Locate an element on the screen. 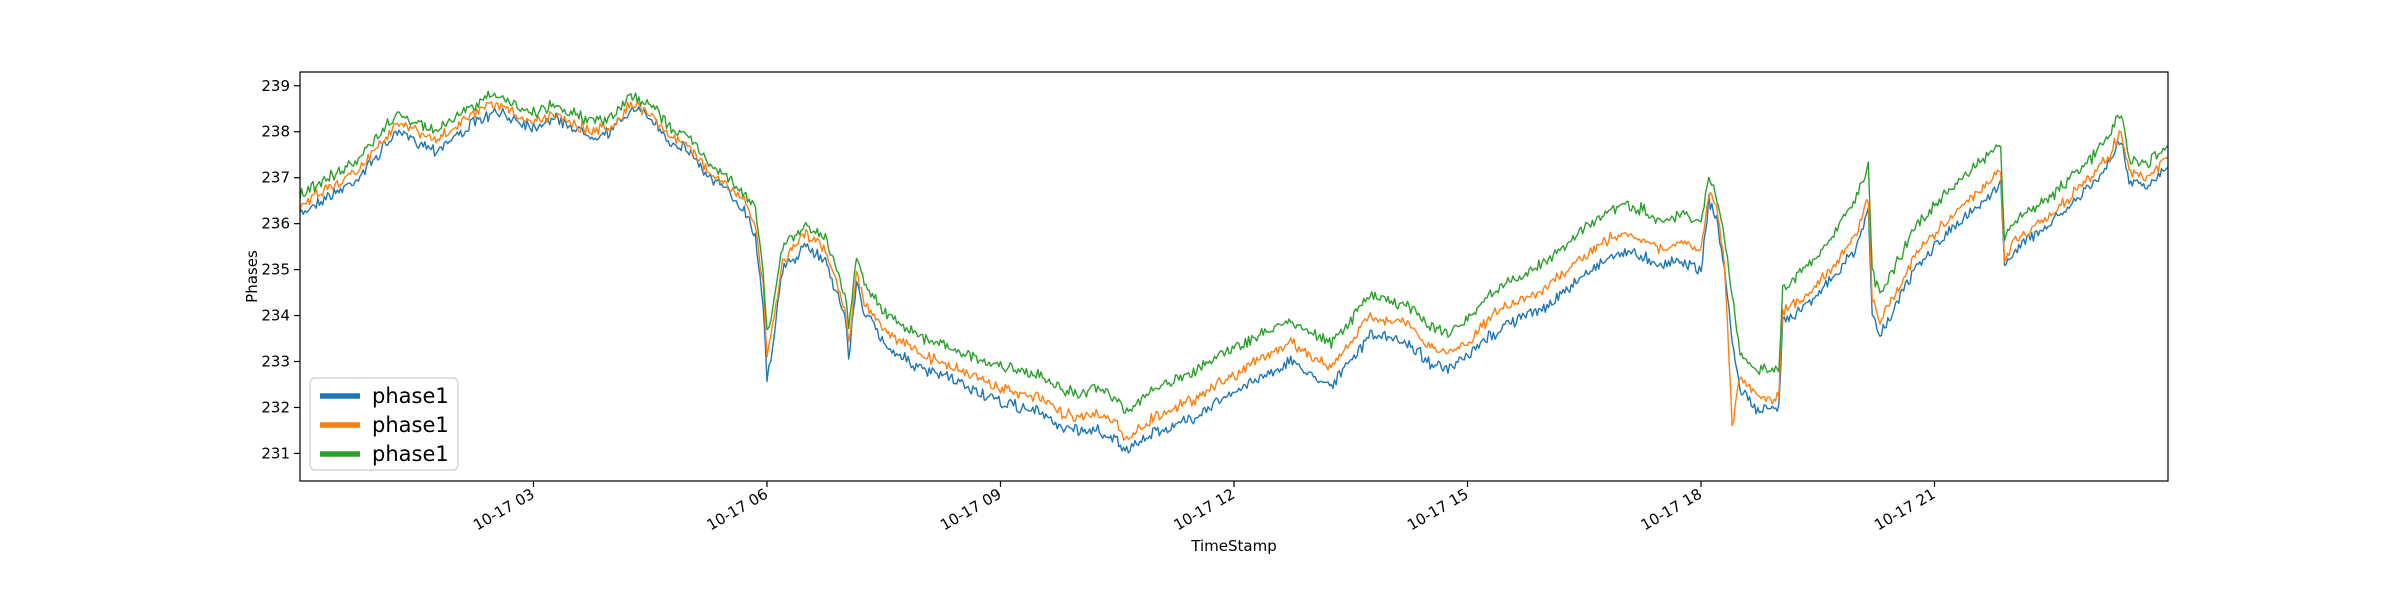 The image size is (2400, 600). x-tick-label: 10-17 15 is located at coordinates (1437, 509).